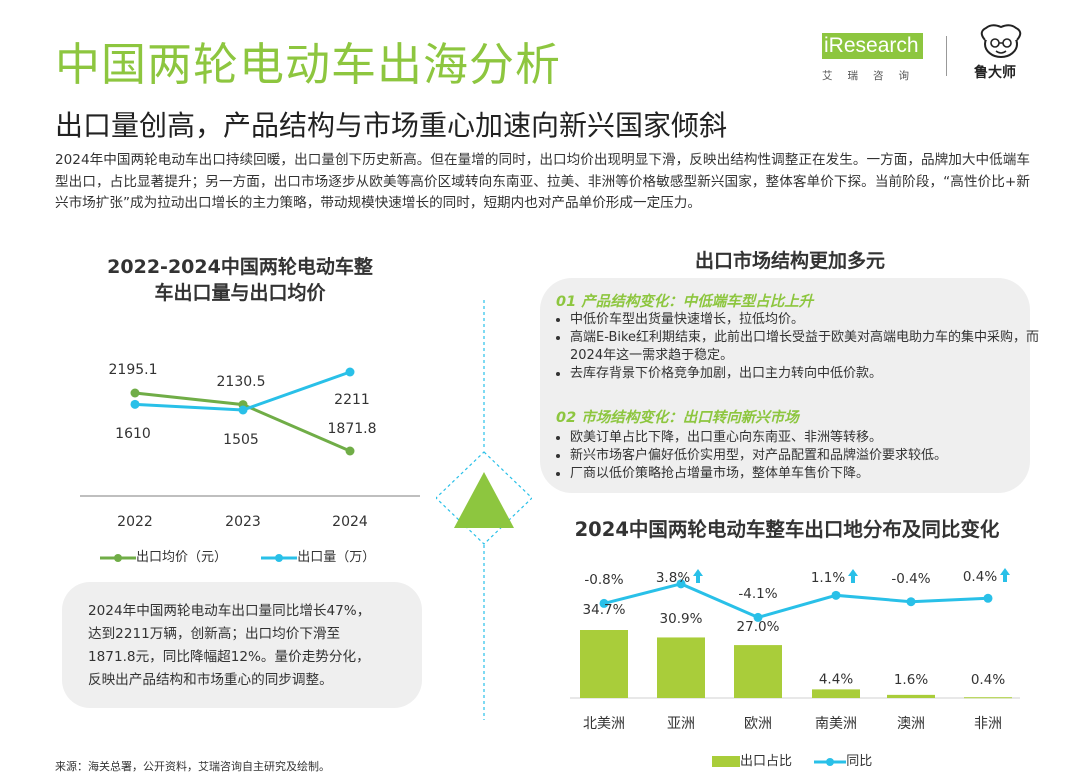 Image resolution: width=1080 pixels, height=779 pixels. I want to click on iresearch-logo-word: iResearch, so click(872, 46).